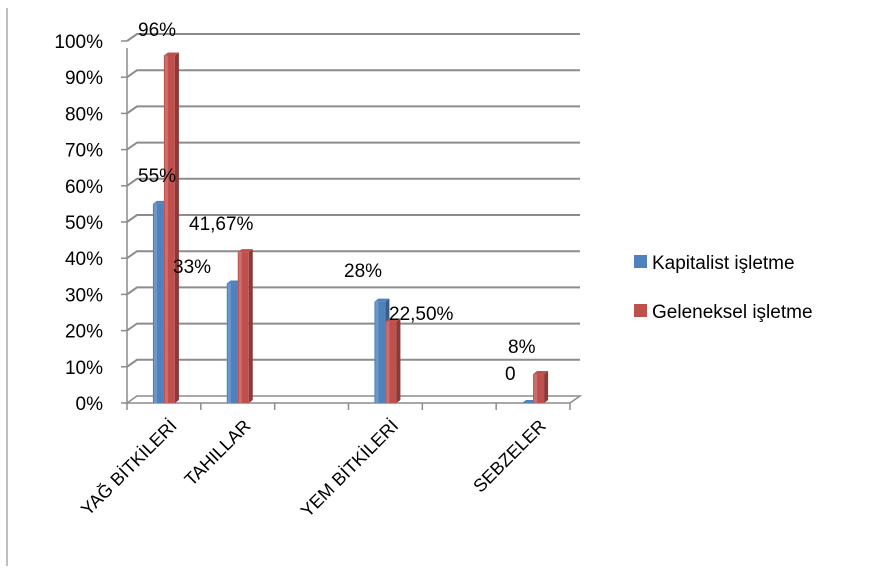  What do you see at coordinates (84, 368) in the screenshot?
I see `y-tick-label: 10%` at bounding box center [84, 368].